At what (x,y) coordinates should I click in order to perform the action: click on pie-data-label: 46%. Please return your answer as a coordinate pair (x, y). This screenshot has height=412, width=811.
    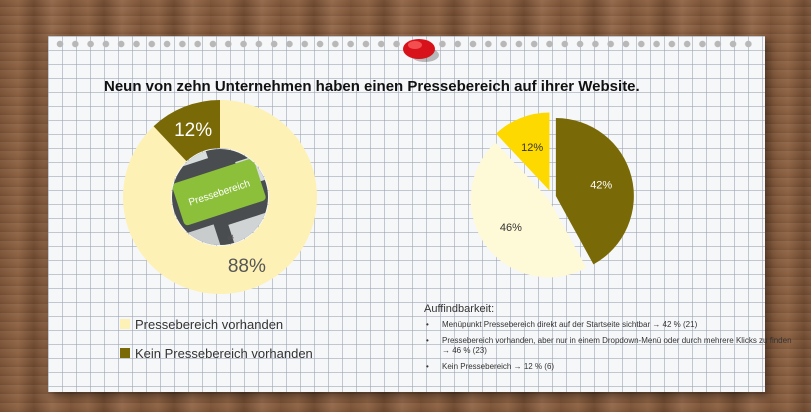
    Looking at the image, I should click on (511, 228).